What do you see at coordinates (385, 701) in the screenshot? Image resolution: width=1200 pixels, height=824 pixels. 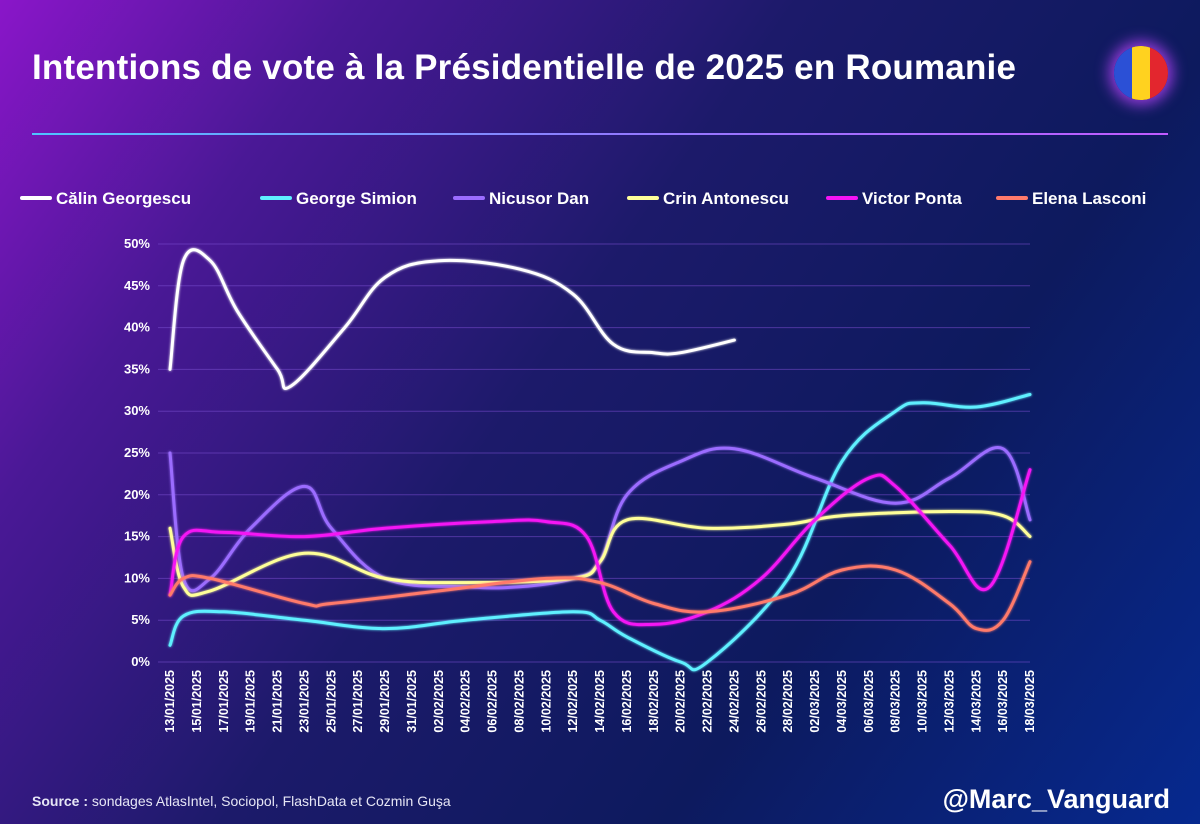 I see `x-tick-label: 29/01/2025` at bounding box center [385, 701].